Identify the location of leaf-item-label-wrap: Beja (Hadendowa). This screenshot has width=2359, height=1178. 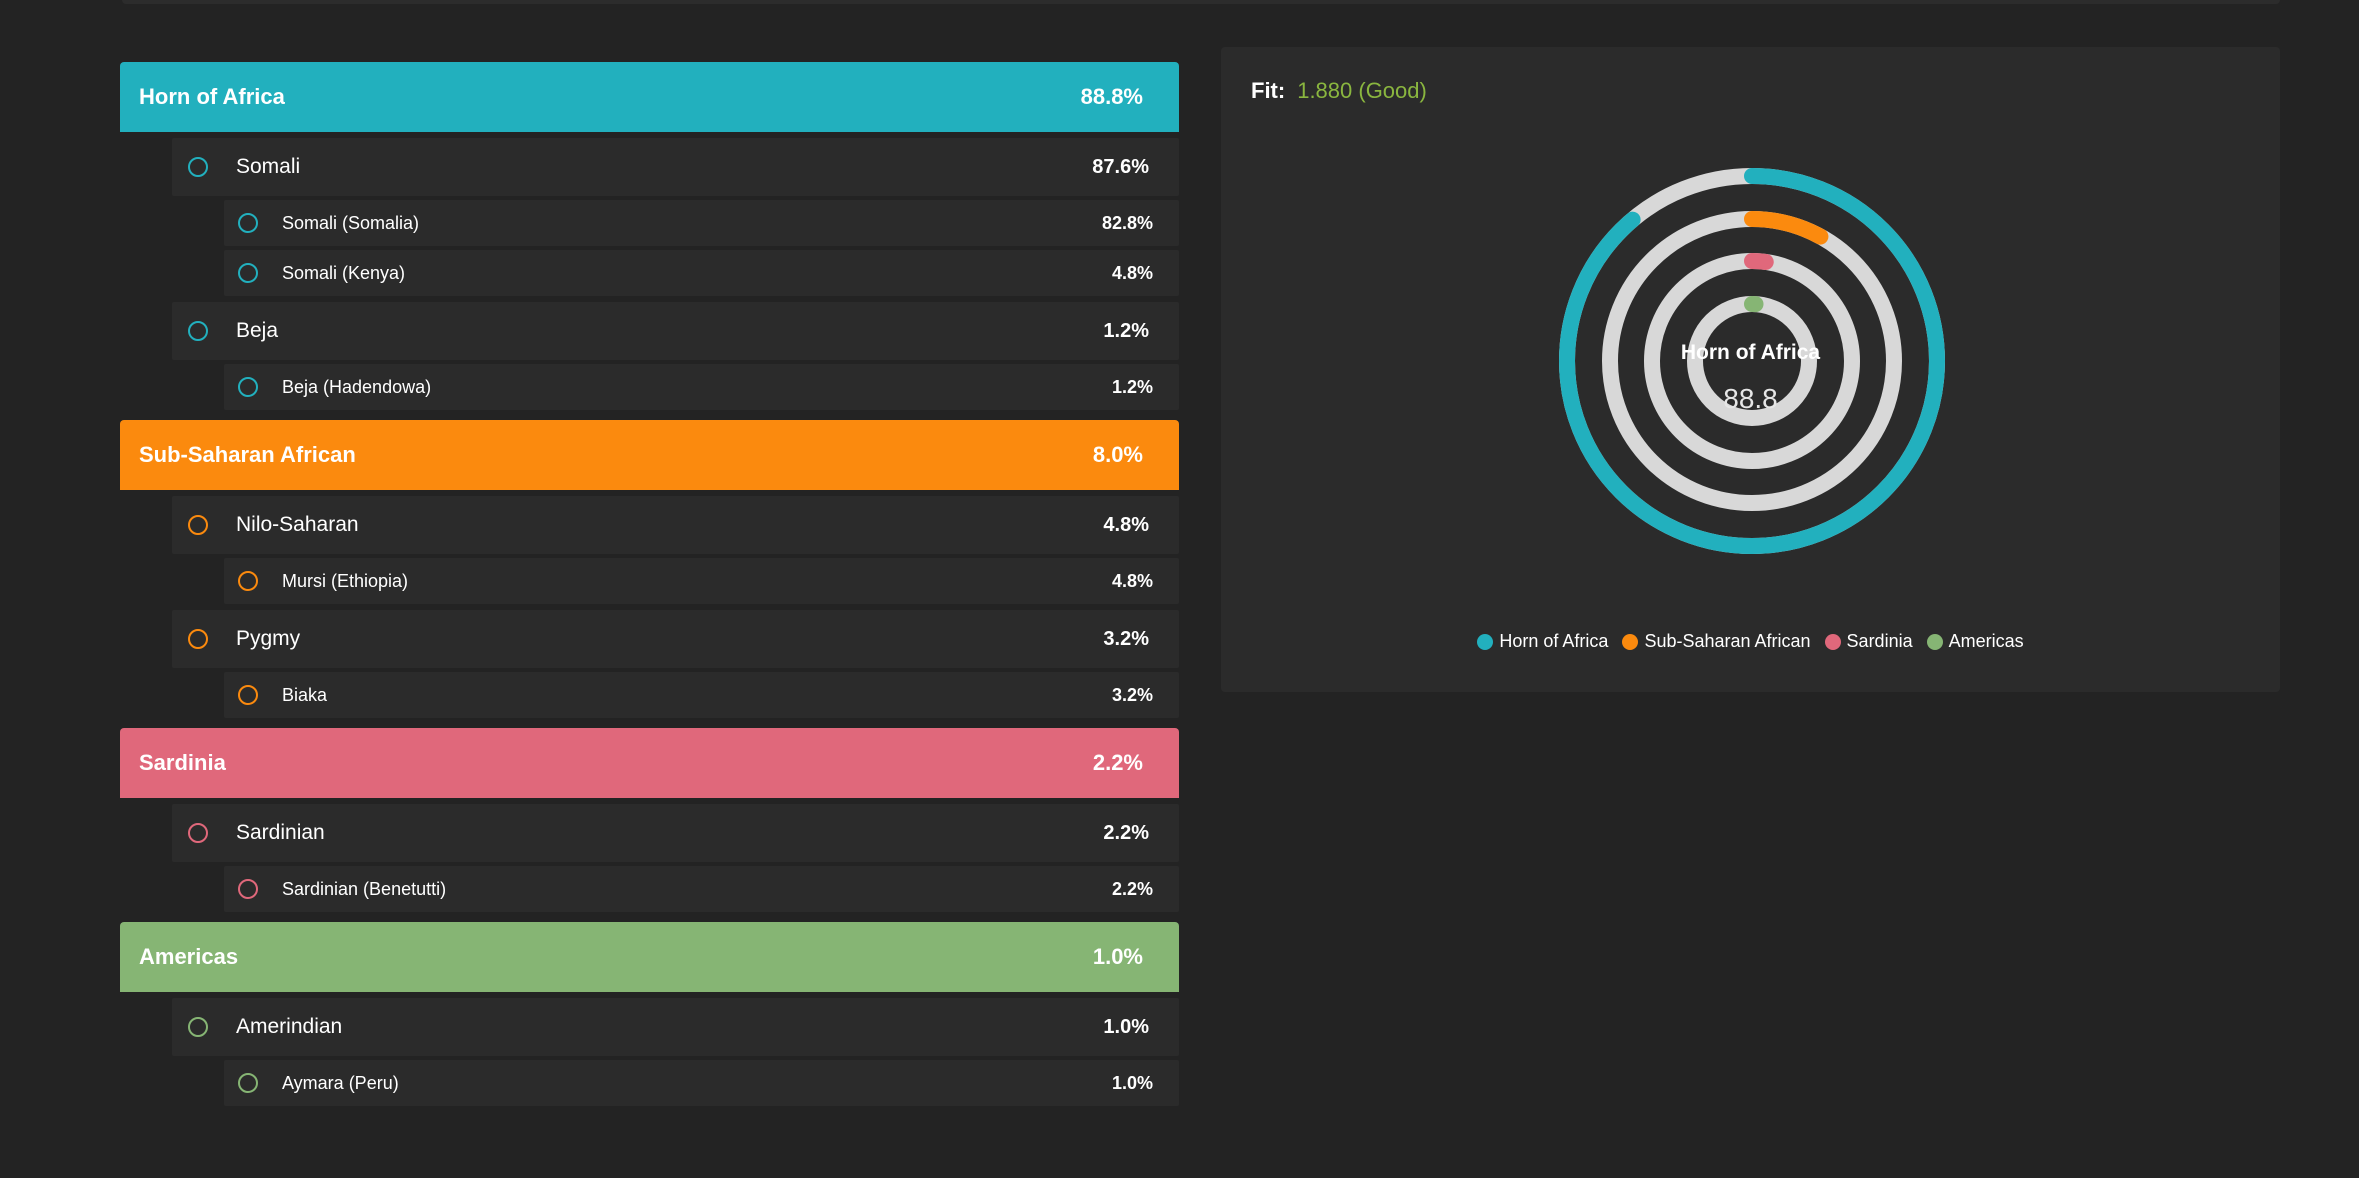
(334, 387).